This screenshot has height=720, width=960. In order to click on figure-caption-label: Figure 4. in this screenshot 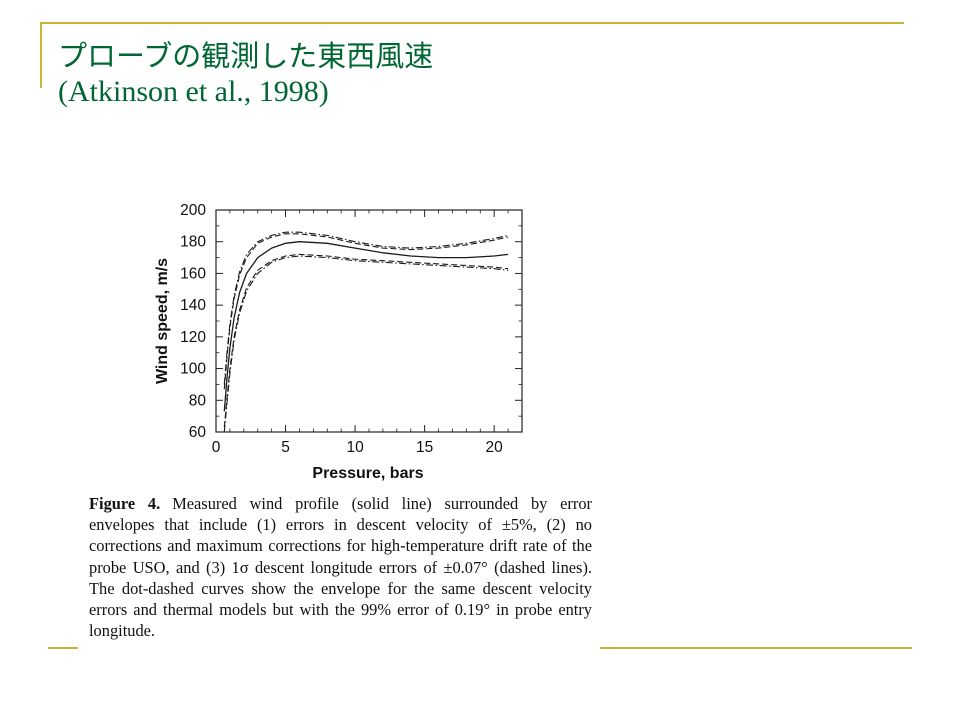, I will do `click(125, 503)`.